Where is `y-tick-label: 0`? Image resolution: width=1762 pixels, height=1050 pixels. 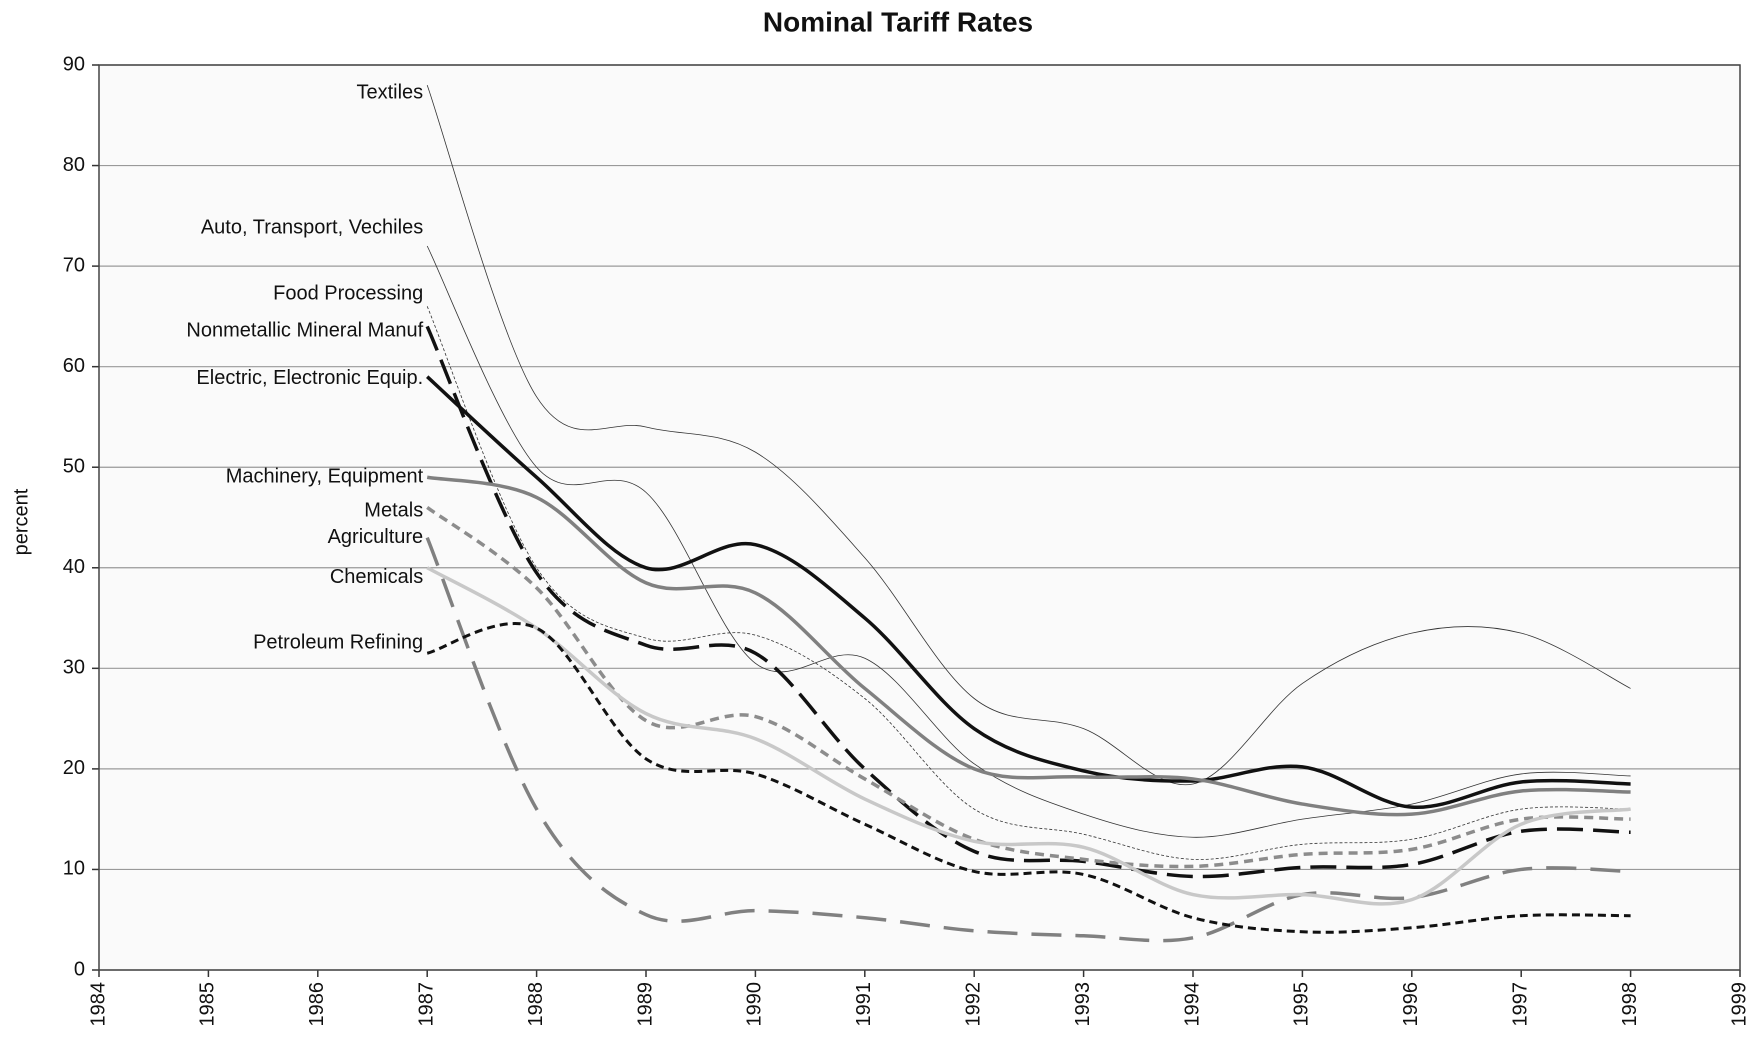 y-tick-label: 0 is located at coordinates (79, 969).